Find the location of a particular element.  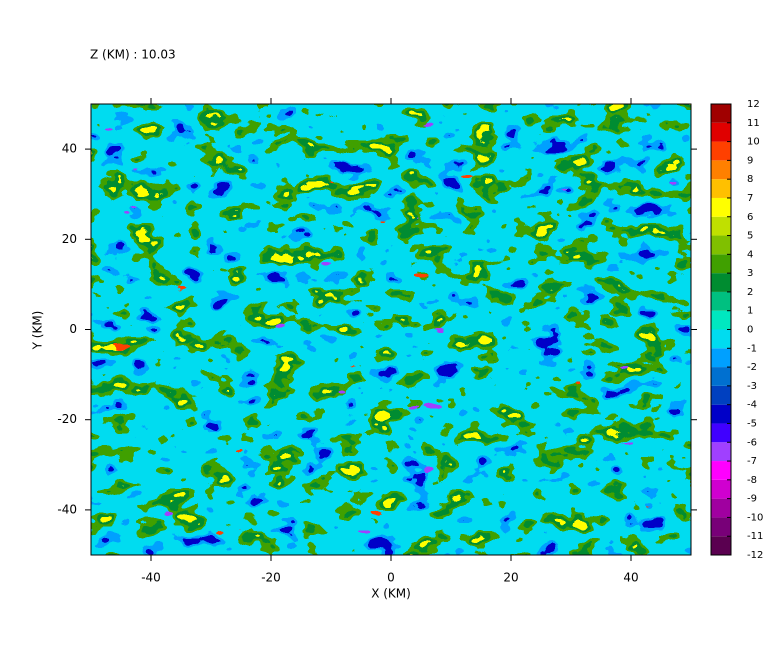

y-tick-label: 40 is located at coordinates (69, 149).